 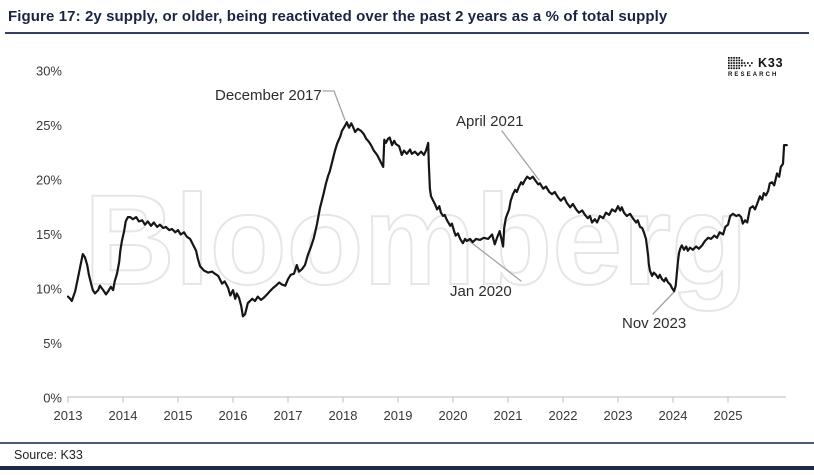 What do you see at coordinates (728, 415) in the screenshot?
I see `x-tick-label: 2025` at bounding box center [728, 415].